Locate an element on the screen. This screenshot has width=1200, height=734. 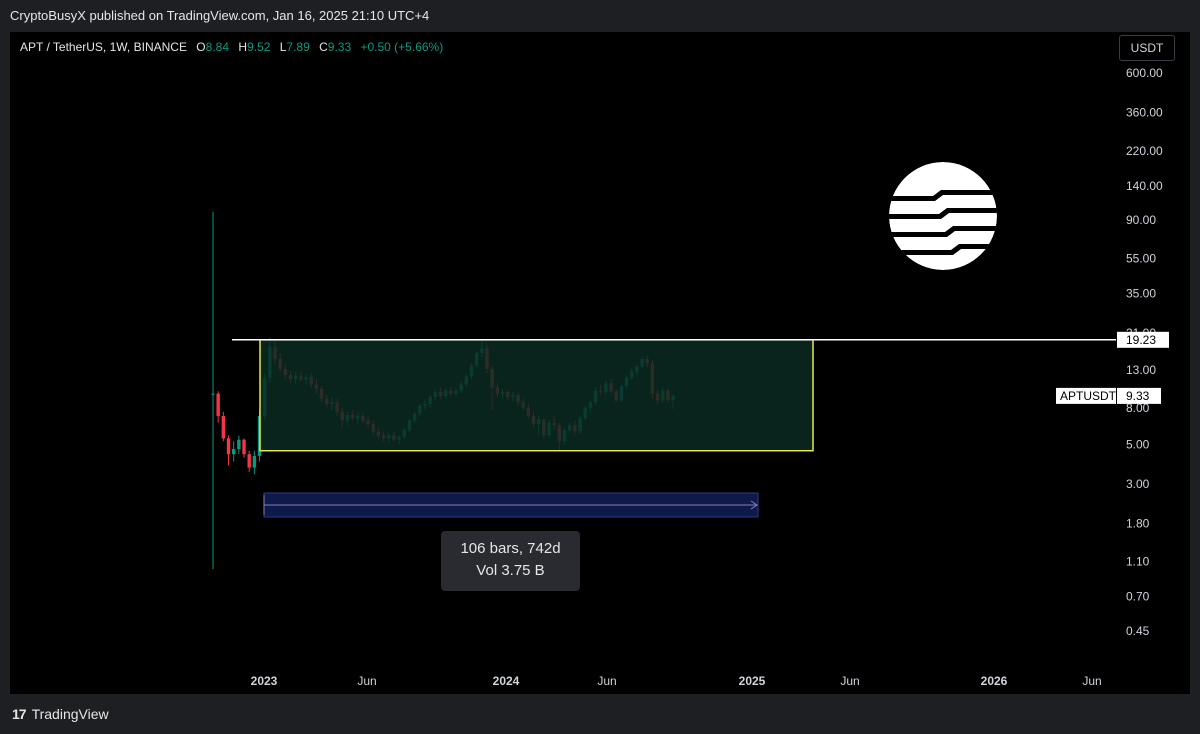
tradingview-logo-icon: 17 is located at coordinates (19, 714).